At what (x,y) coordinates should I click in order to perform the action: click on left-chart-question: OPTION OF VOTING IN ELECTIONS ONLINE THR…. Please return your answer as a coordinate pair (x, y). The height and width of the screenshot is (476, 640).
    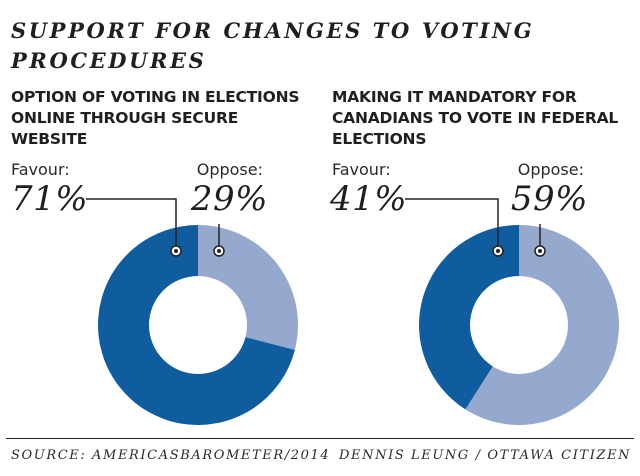
    Looking at the image, I should click on (155, 118).